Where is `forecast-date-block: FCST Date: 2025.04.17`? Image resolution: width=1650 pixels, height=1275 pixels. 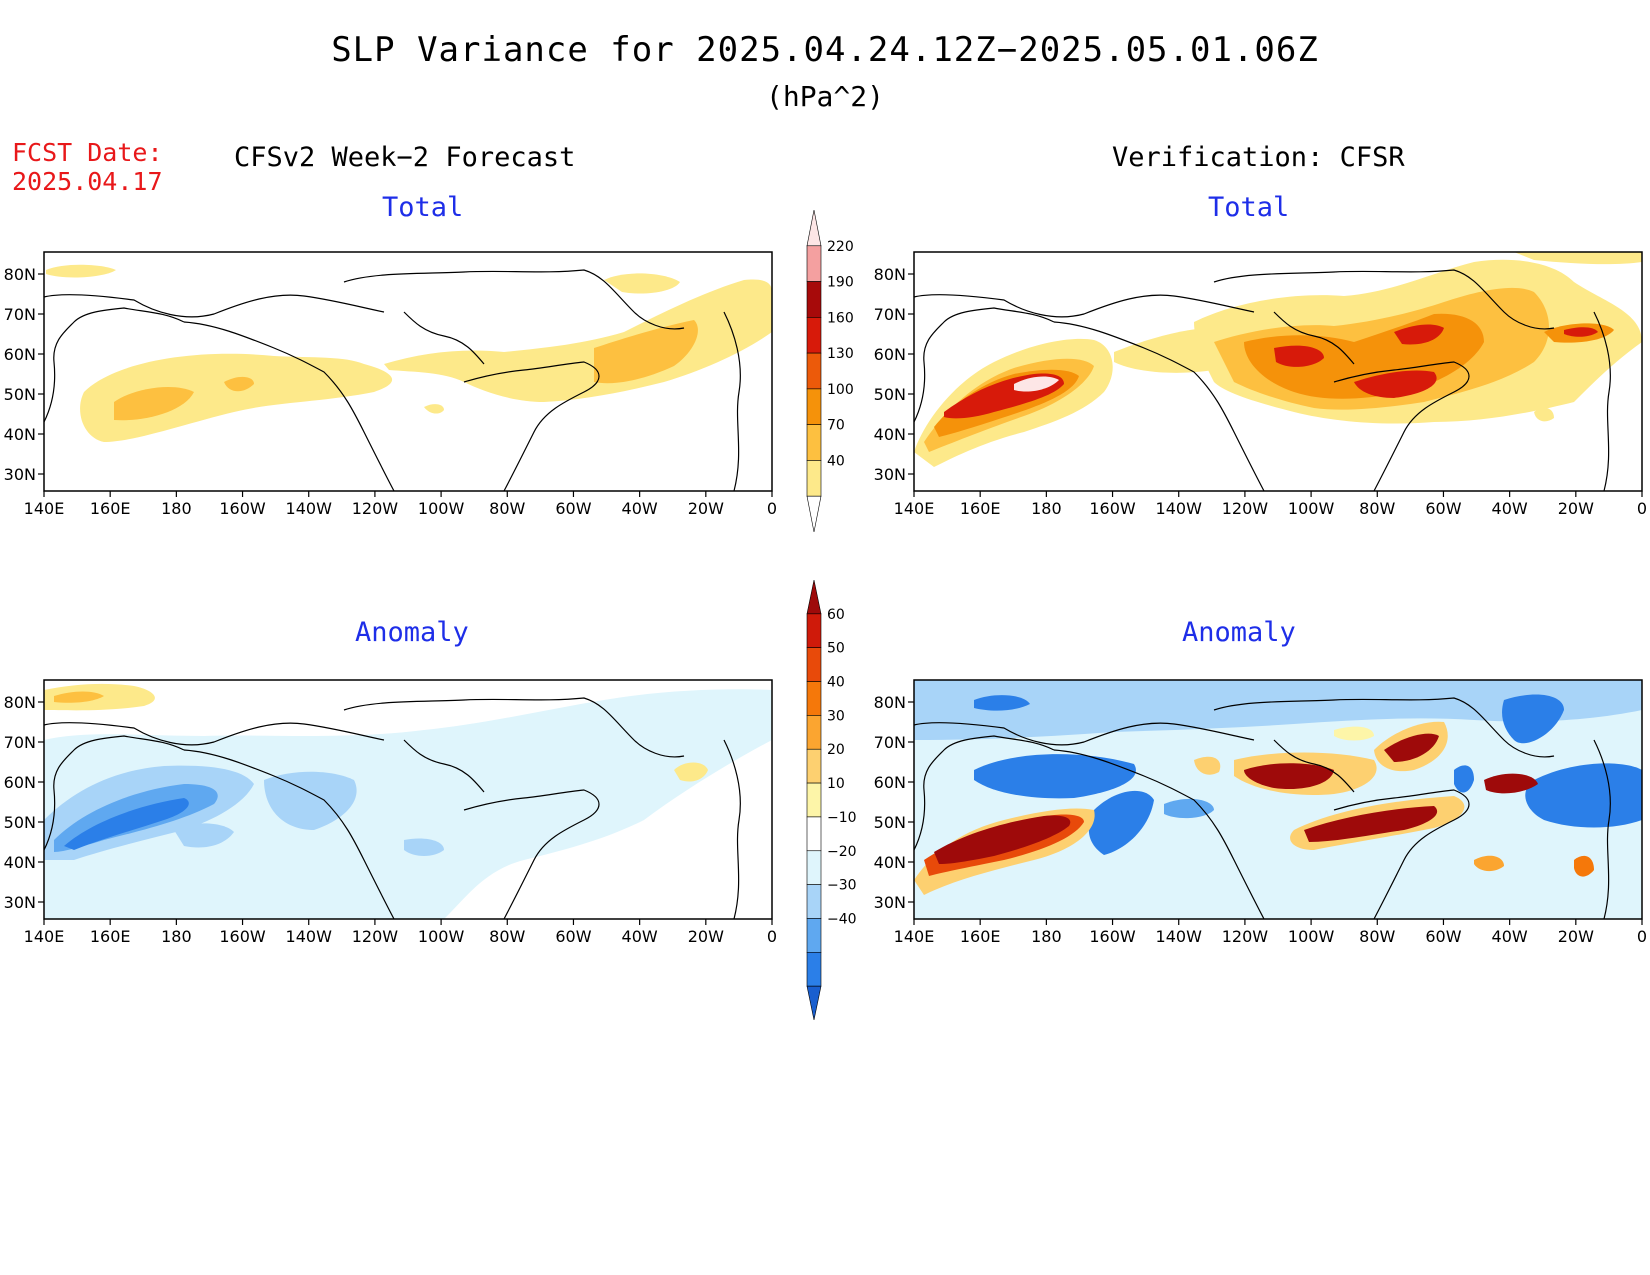
forecast-date-block: FCST Date: 2025.04.17 is located at coordinates (87, 167).